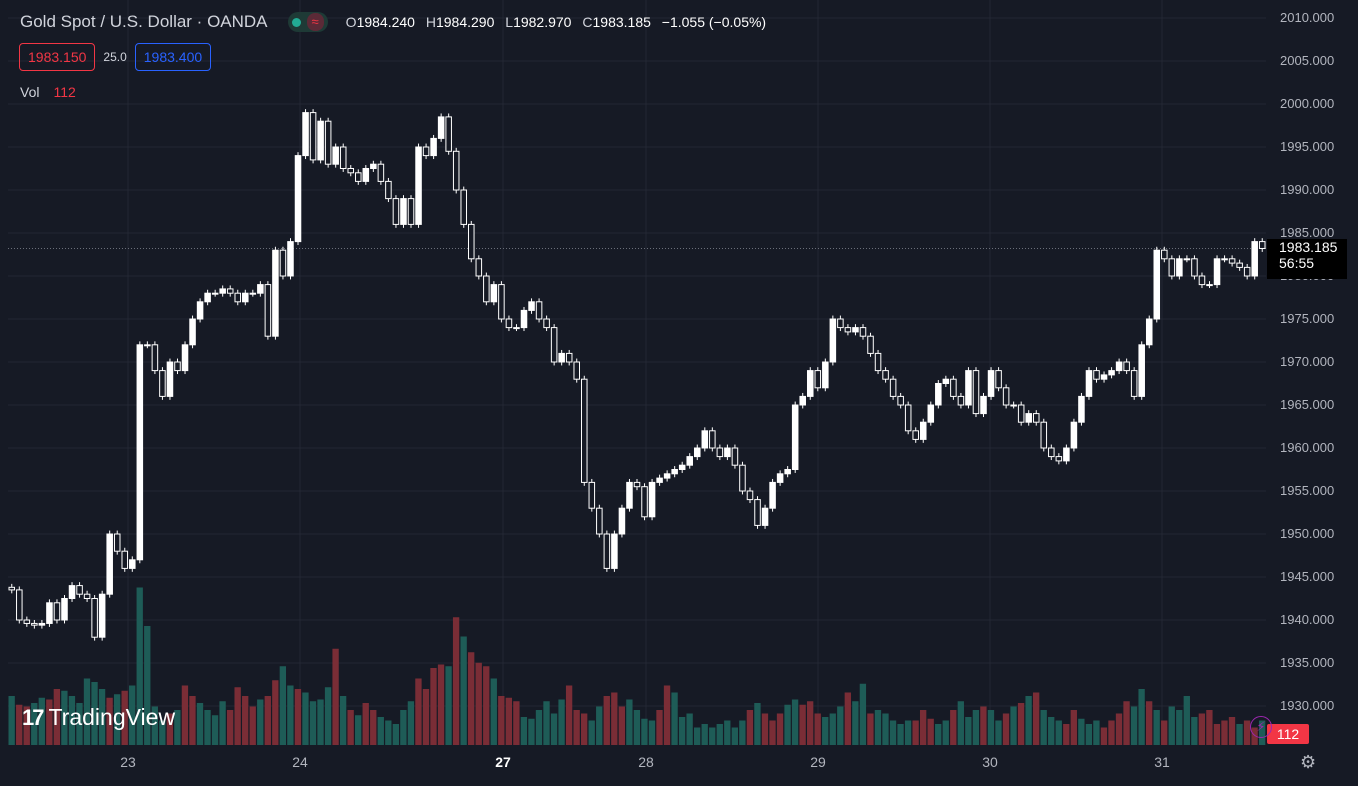 This screenshot has height=786, width=1358. What do you see at coordinates (1307, 576) in the screenshot?
I see `price-tick-label: 1945.000` at bounding box center [1307, 576].